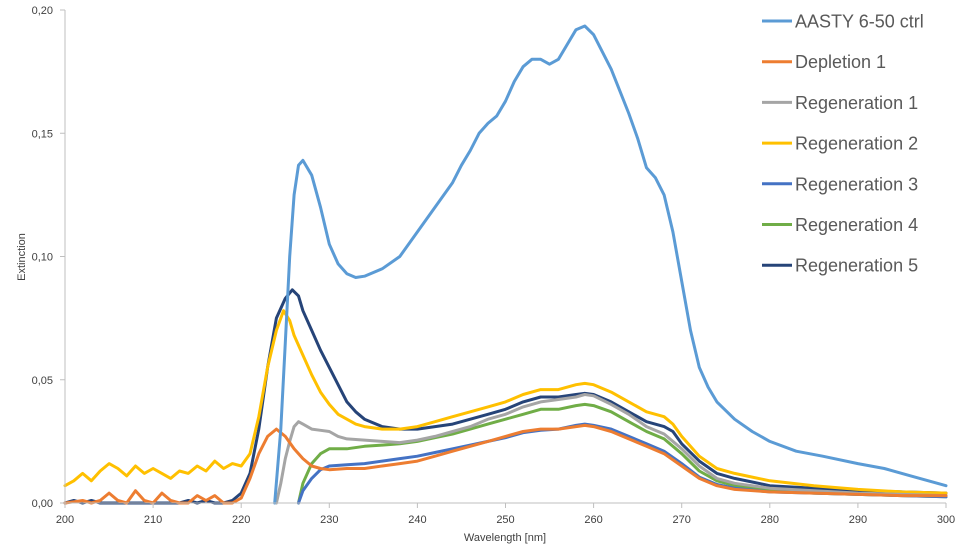 This screenshot has height=558, width=969. What do you see at coordinates (329, 520) in the screenshot?
I see `x-tick-label: 230` at bounding box center [329, 520].